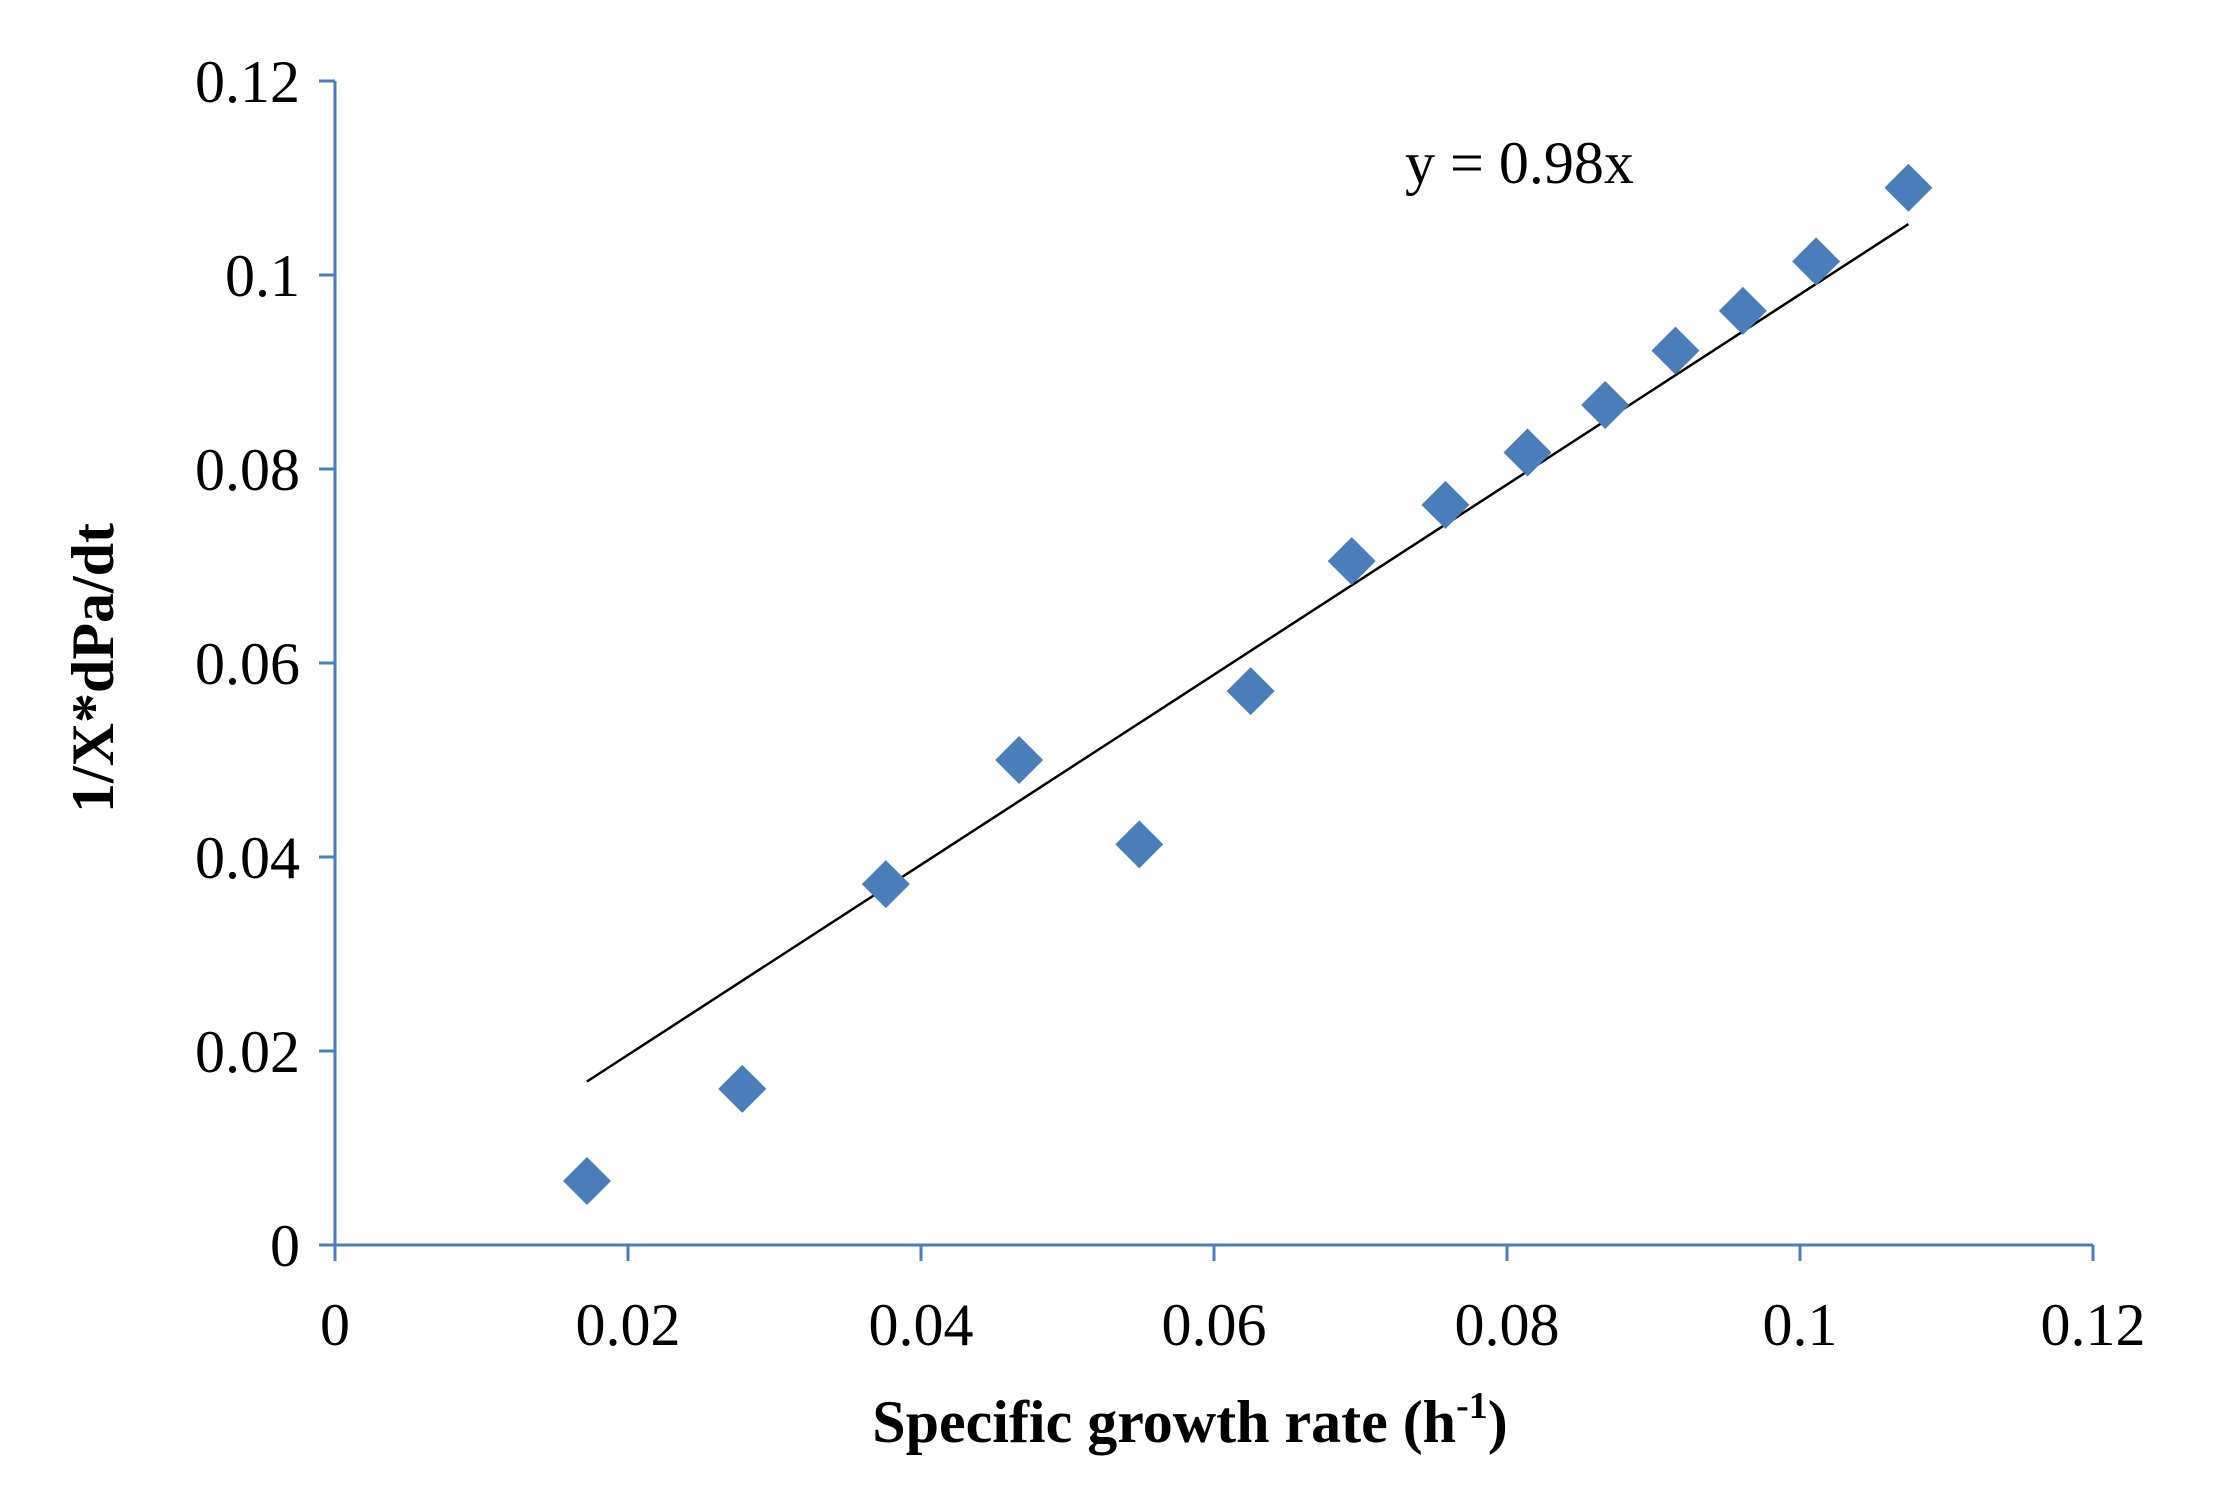  What do you see at coordinates (247, 664) in the screenshot?
I see `y-tick-label: 0.06` at bounding box center [247, 664].